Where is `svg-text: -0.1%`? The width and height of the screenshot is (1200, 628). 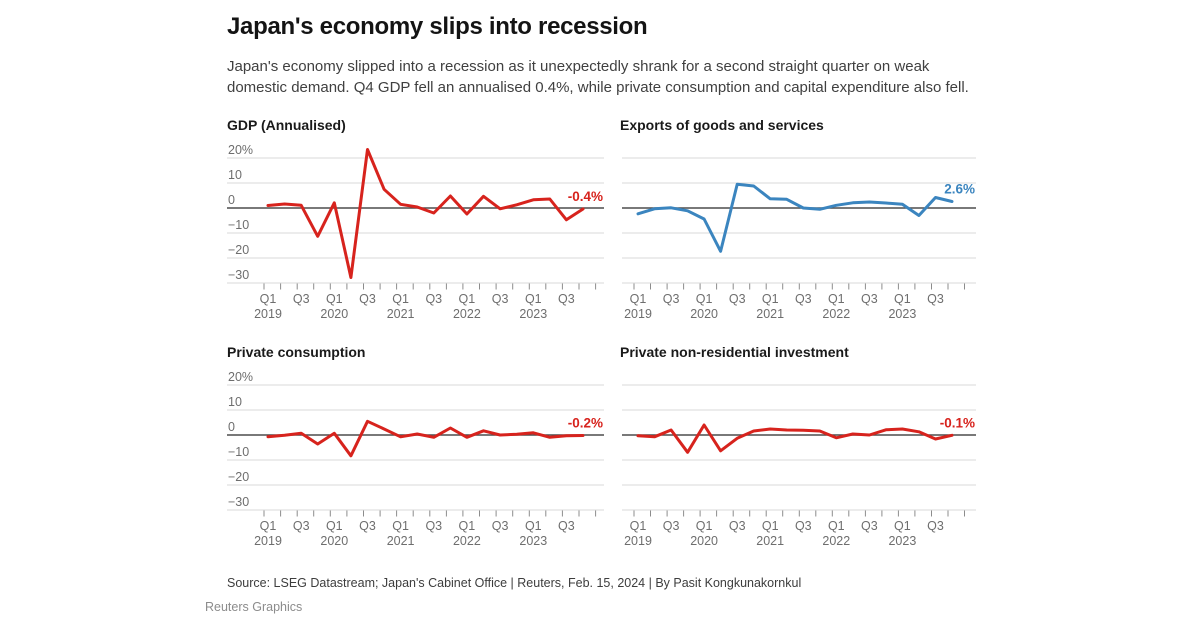 svg-text: -0.1% is located at coordinates (957, 422).